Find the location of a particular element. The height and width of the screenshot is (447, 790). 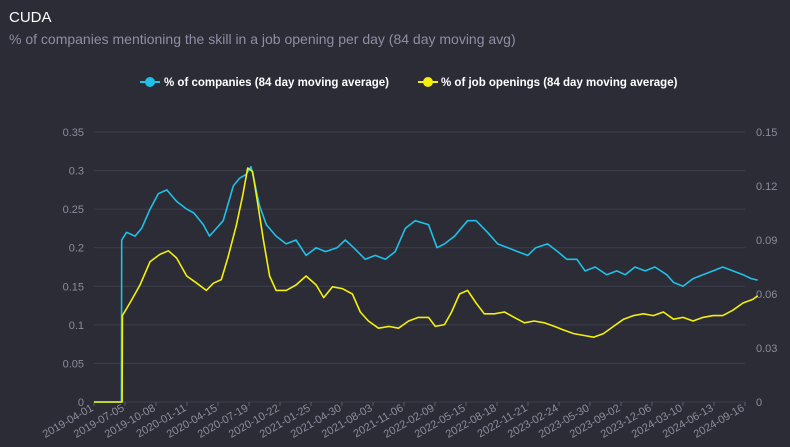

y-left-tick-label: 0.3 is located at coordinates (76, 172).